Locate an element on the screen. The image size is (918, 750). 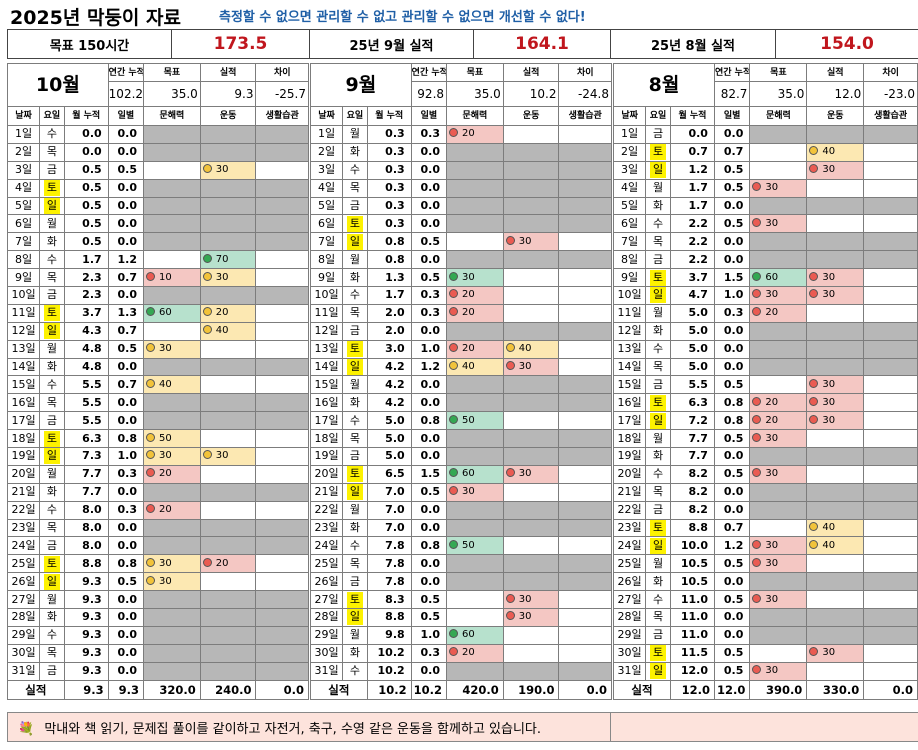
total-value: 320.0 is located at coordinates (172, 689).